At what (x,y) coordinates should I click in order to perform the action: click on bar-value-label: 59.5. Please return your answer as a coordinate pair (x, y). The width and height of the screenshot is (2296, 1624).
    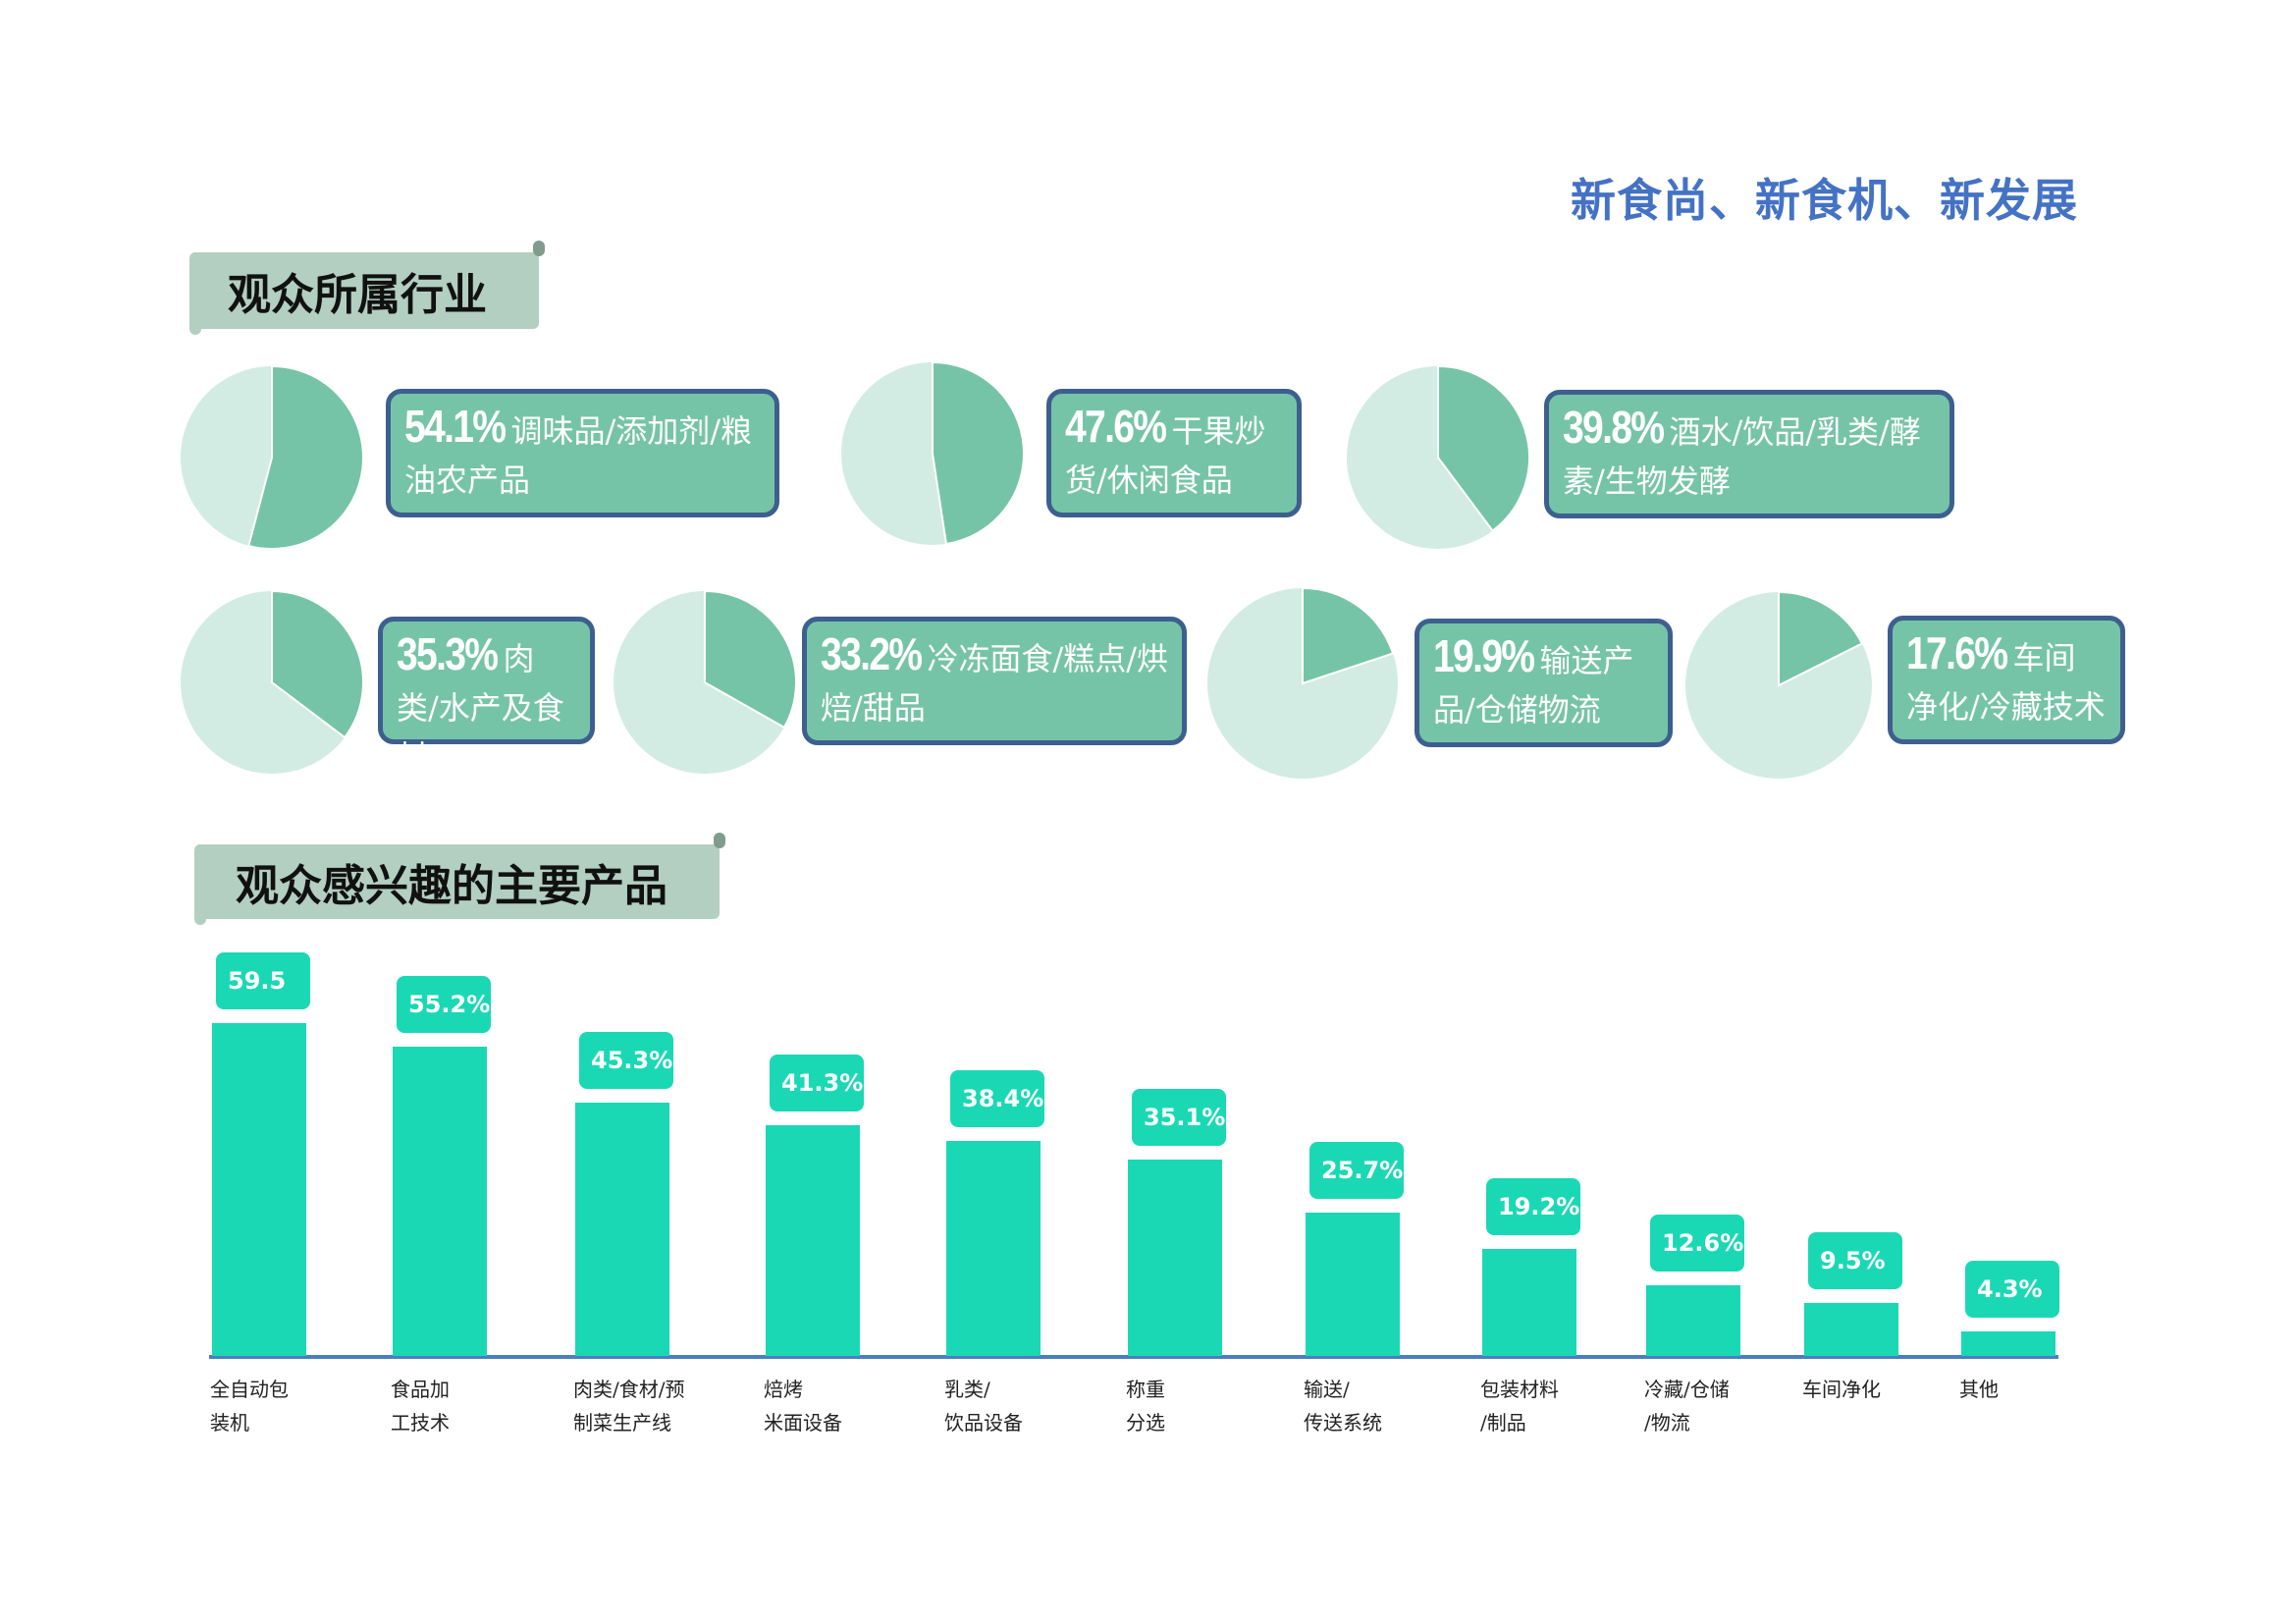
    Looking at the image, I should click on (263, 980).